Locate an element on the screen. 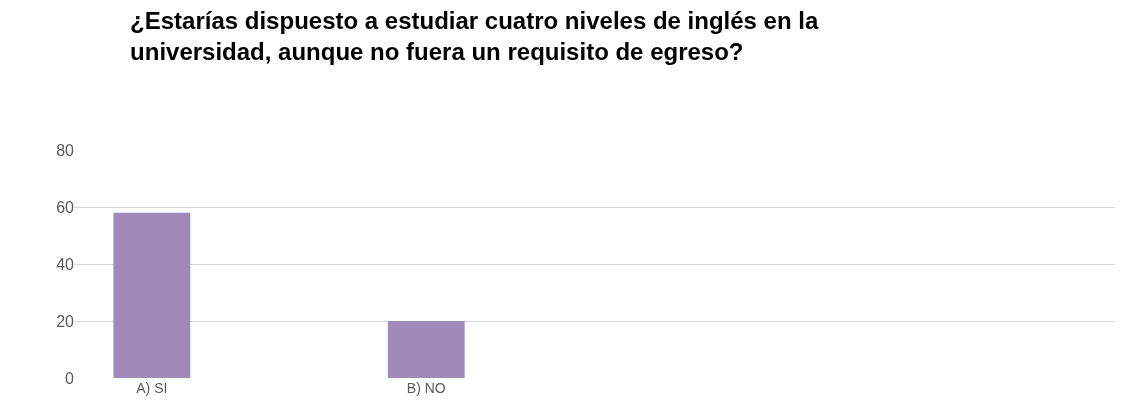  x-tick-label: A) SI is located at coordinates (152, 388).